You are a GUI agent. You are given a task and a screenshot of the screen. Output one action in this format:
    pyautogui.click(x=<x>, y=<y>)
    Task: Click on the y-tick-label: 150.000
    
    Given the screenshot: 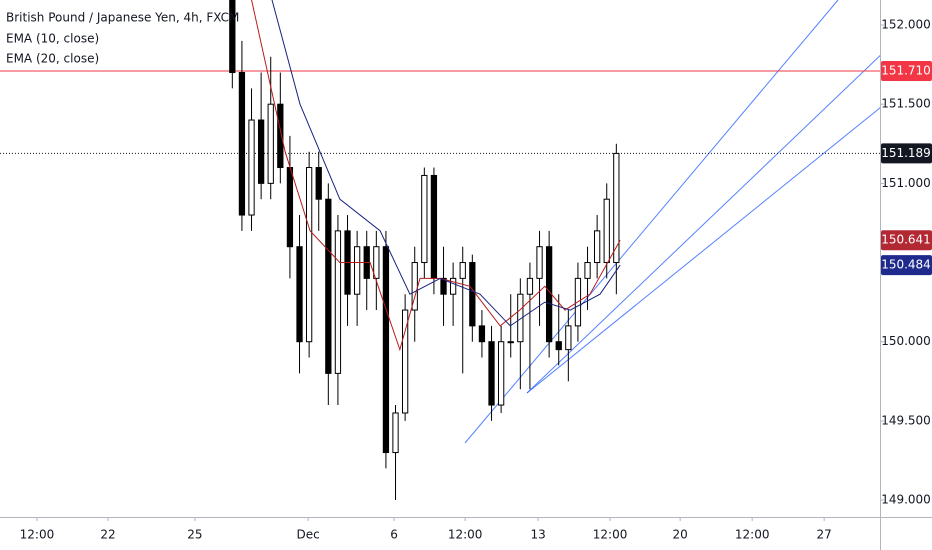 What is the action you would take?
    pyautogui.click(x=906, y=341)
    